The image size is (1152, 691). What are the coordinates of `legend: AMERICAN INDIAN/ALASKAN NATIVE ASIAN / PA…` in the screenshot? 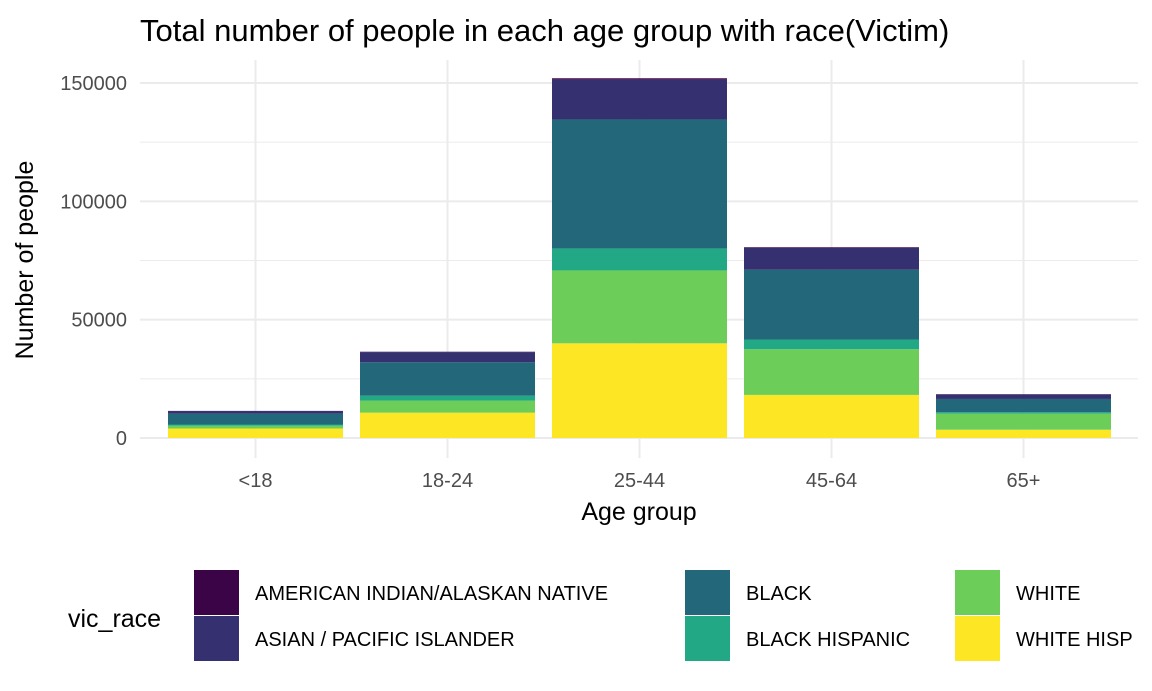 It's located at (663, 615).